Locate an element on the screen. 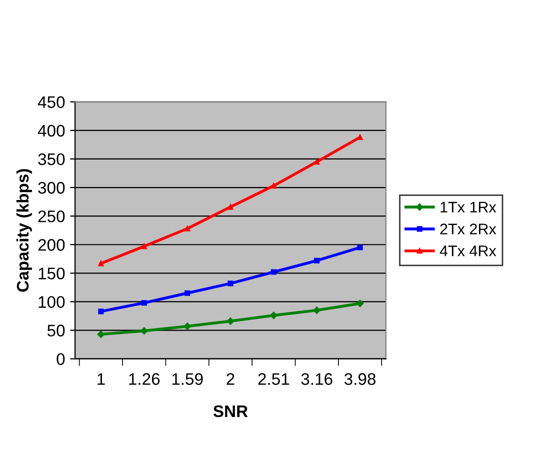  x-tick-label: 3.98 is located at coordinates (360, 379).